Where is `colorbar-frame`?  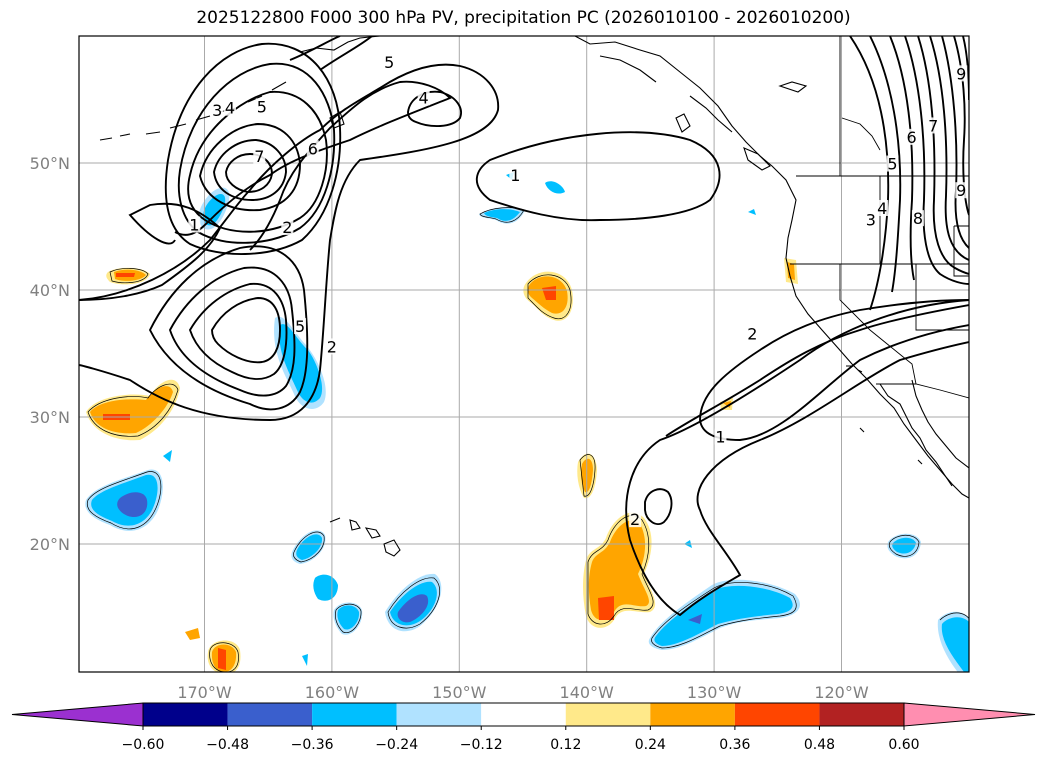 colorbar-frame is located at coordinates (523, 714).